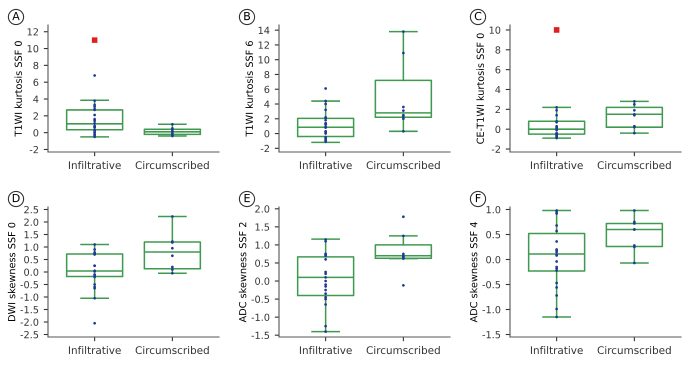  I want to click on y-axis-title: ADC skewness SSF 4, so click(474, 272).